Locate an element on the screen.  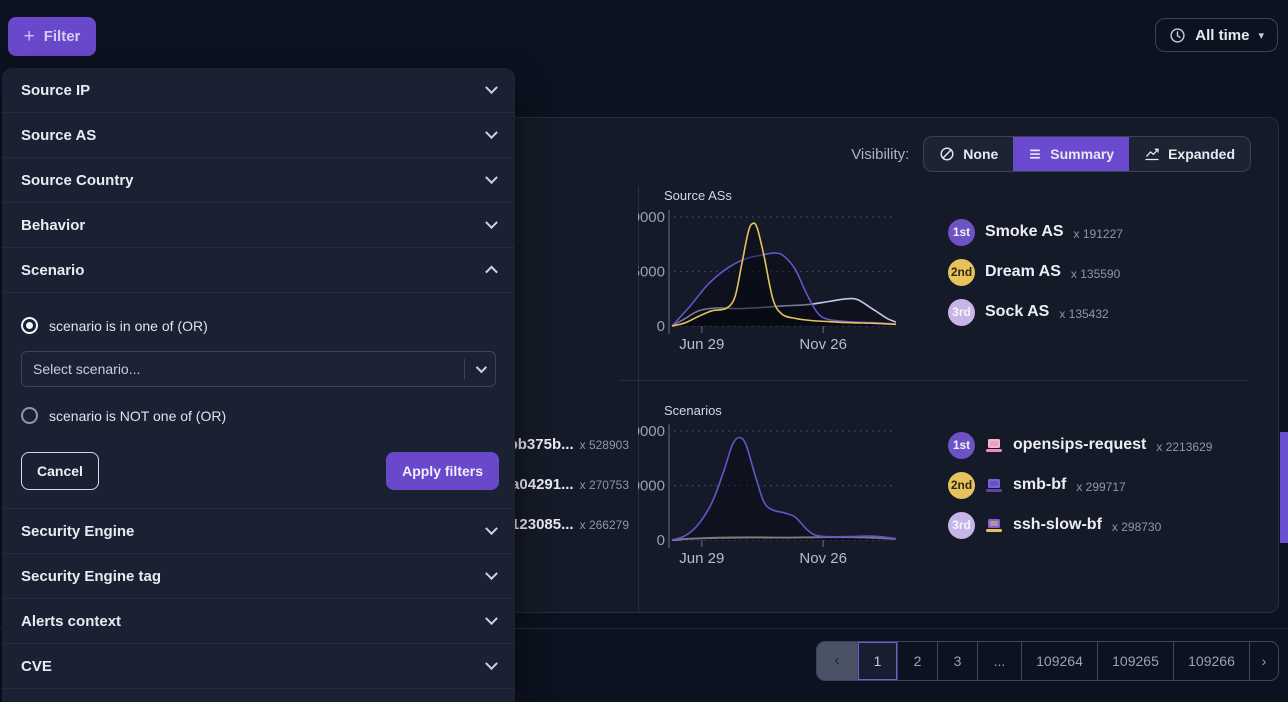
visibility-row: Visibility: None Summary Expanded is located at coordinates (1051, 154).